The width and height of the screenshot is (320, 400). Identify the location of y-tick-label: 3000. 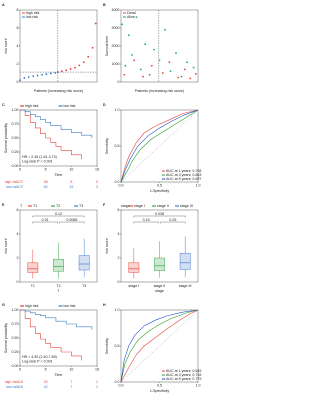
(116, 28).